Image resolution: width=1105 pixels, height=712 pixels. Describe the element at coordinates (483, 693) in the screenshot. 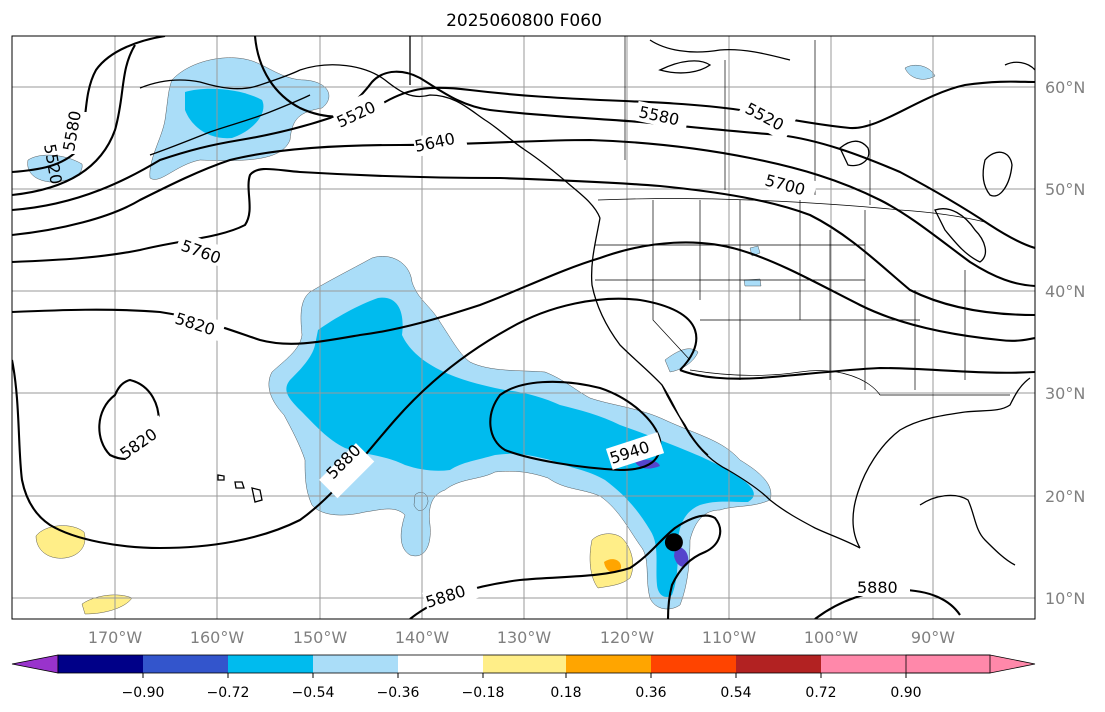

I see `colorbar-tick-label: −0.18` at that location.